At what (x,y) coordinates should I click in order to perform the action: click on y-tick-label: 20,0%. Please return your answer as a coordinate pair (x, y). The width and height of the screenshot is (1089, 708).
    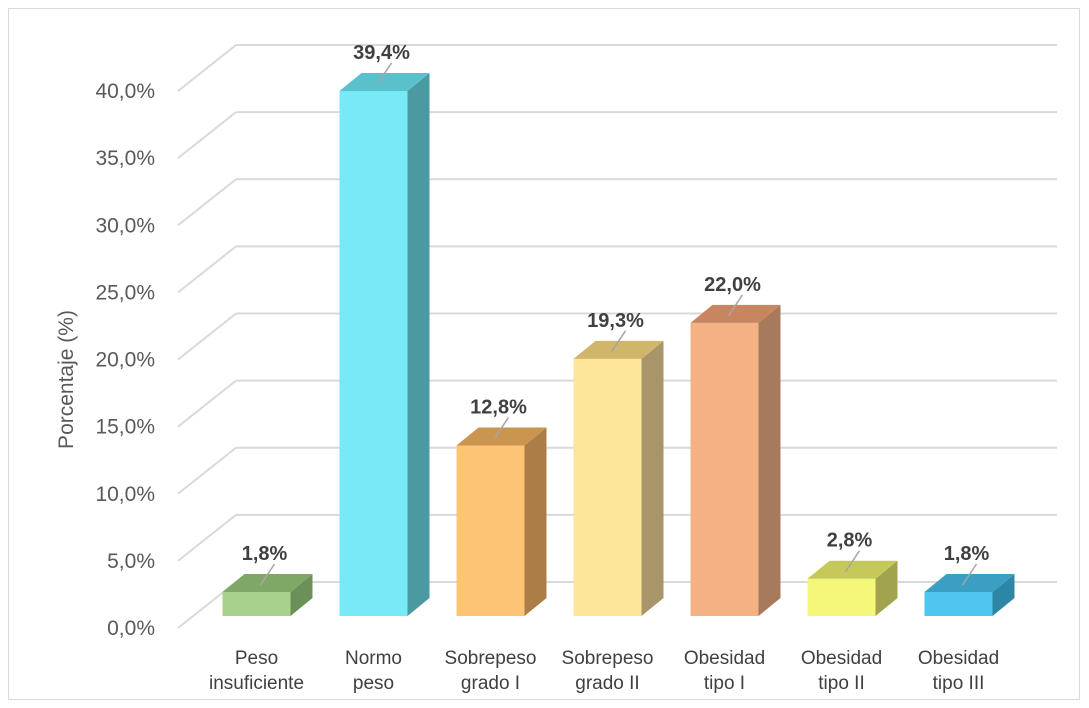
    Looking at the image, I should click on (125, 360).